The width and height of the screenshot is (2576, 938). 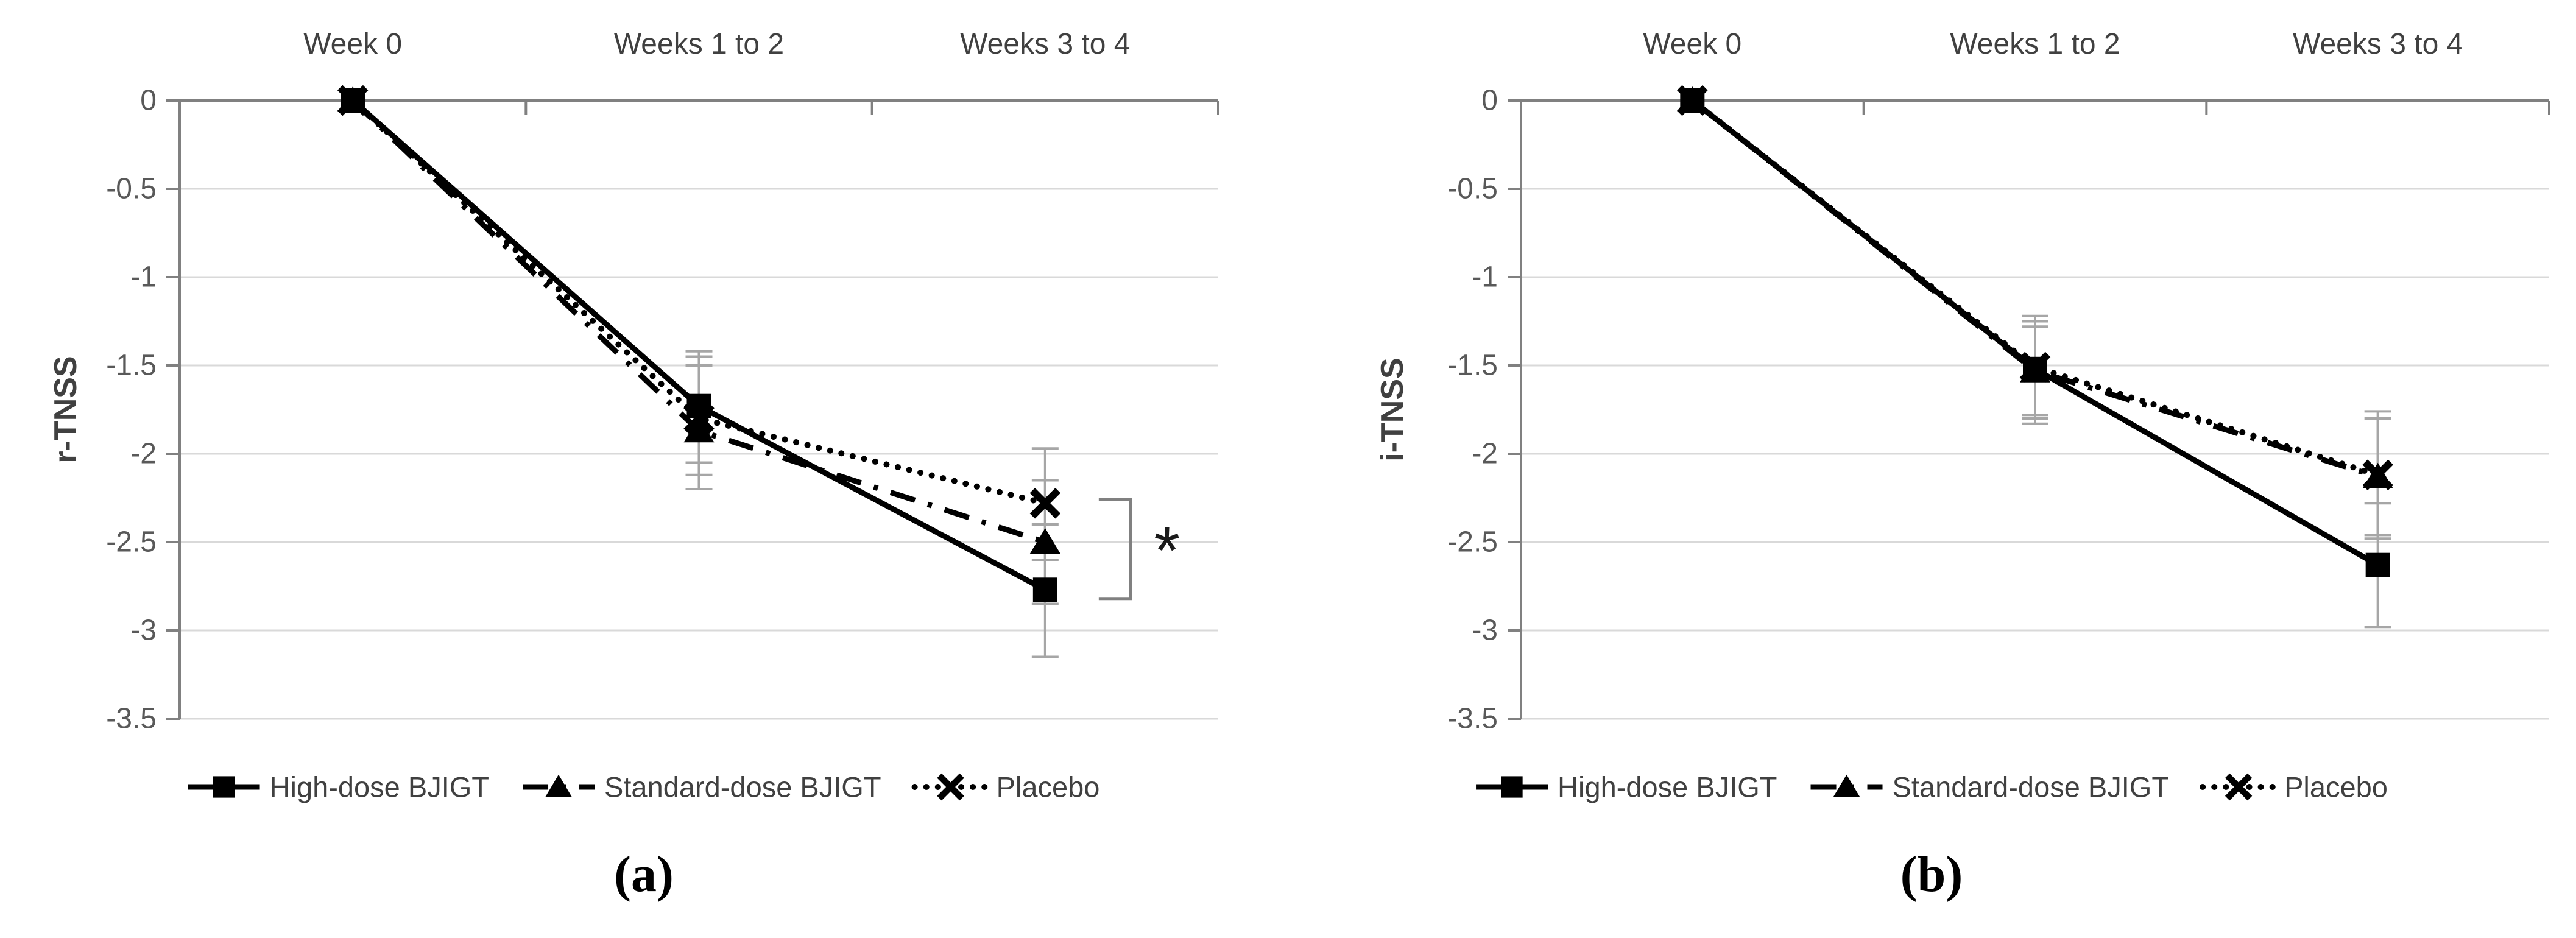 What do you see at coordinates (65, 409) in the screenshot?
I see `y-axis-title: r-TNSS` at bounding box center [65, 409].